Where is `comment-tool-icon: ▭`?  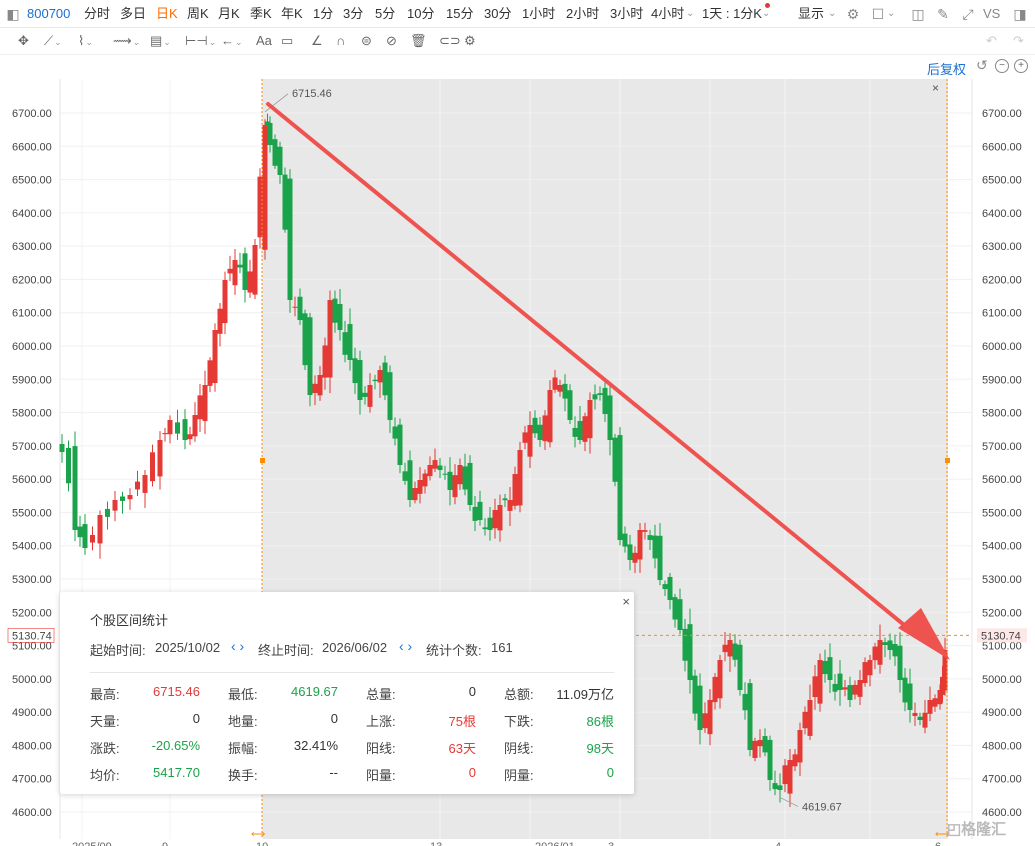 comment-tool-icon: ▭ is located at coordinates (287, 40).